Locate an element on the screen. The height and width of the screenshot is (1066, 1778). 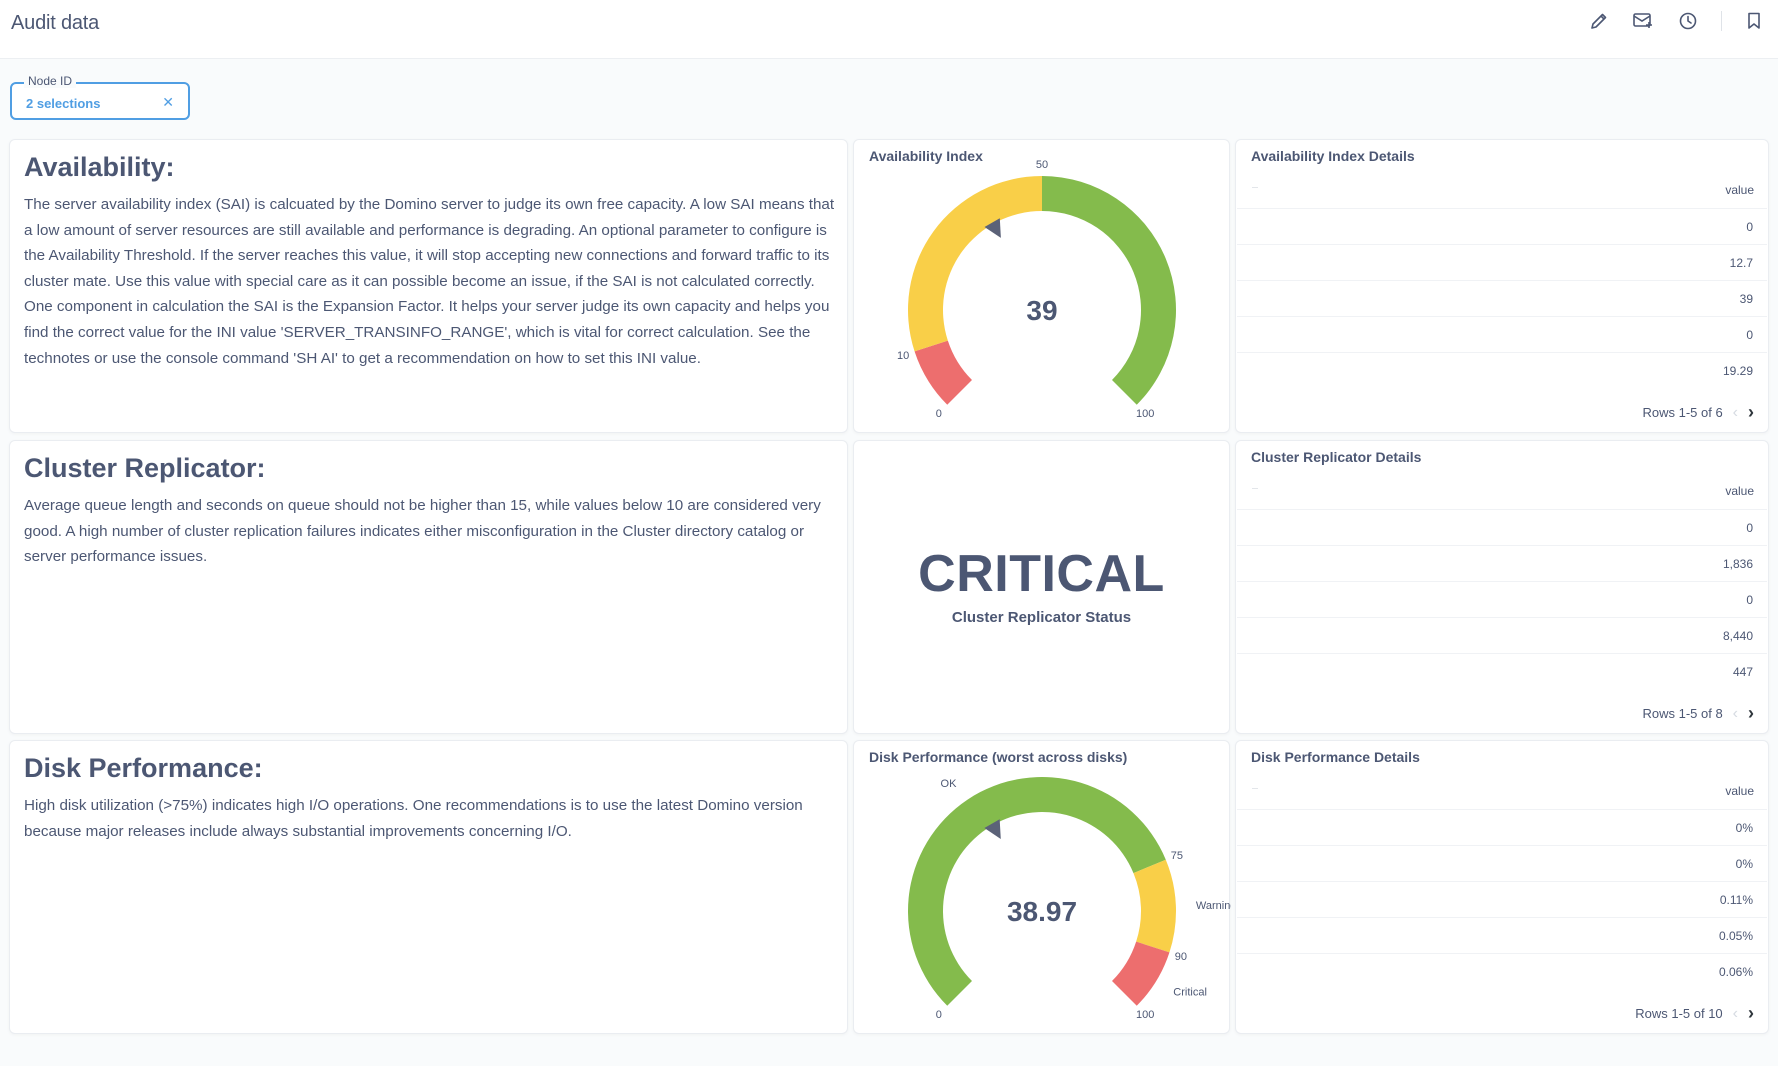
availability-index-gauge-card: Availability Index 0 10 50 100 39 is located at coordinates (1041, 286).